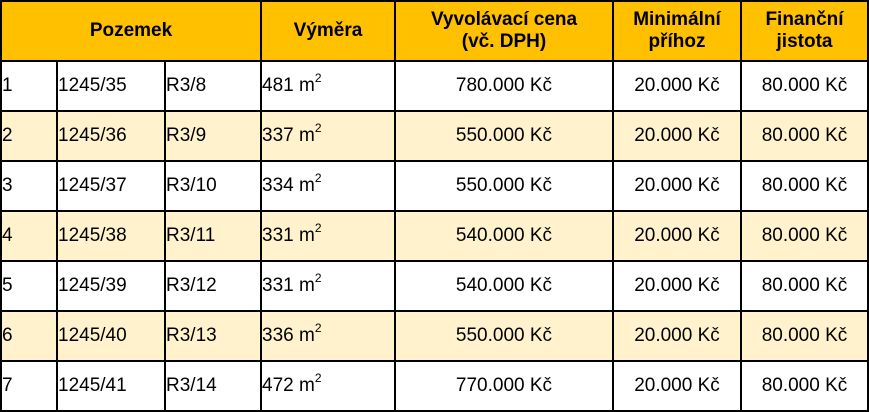 This screenshot has height=412, width=869. I want to click on cell-price: 780.000 Kč, so click(504, 86).